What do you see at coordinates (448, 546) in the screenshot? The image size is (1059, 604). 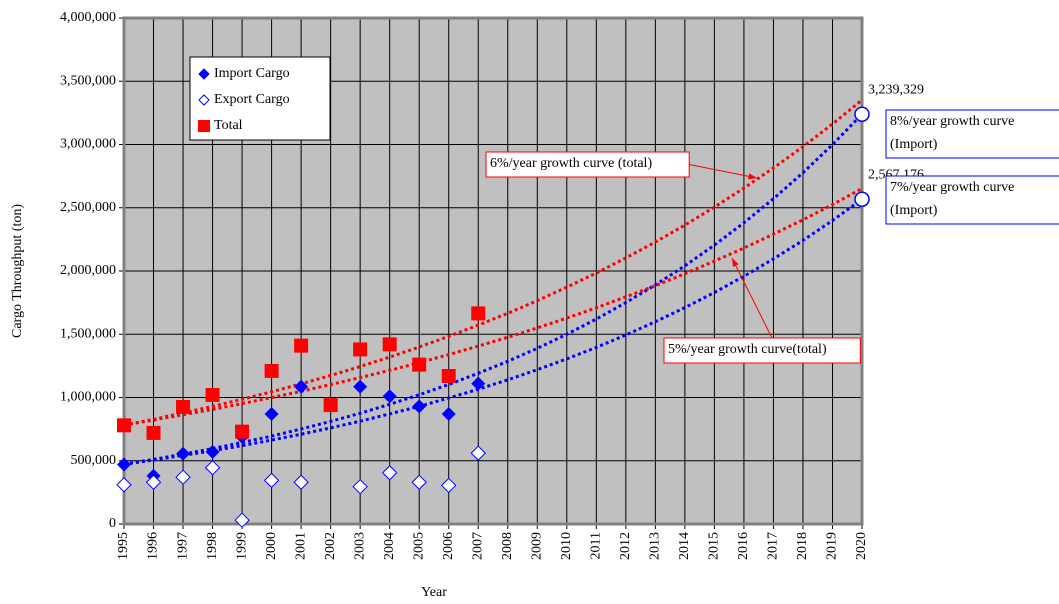 I see `x-tick-label: 2006` at bounding box center [448, 546].